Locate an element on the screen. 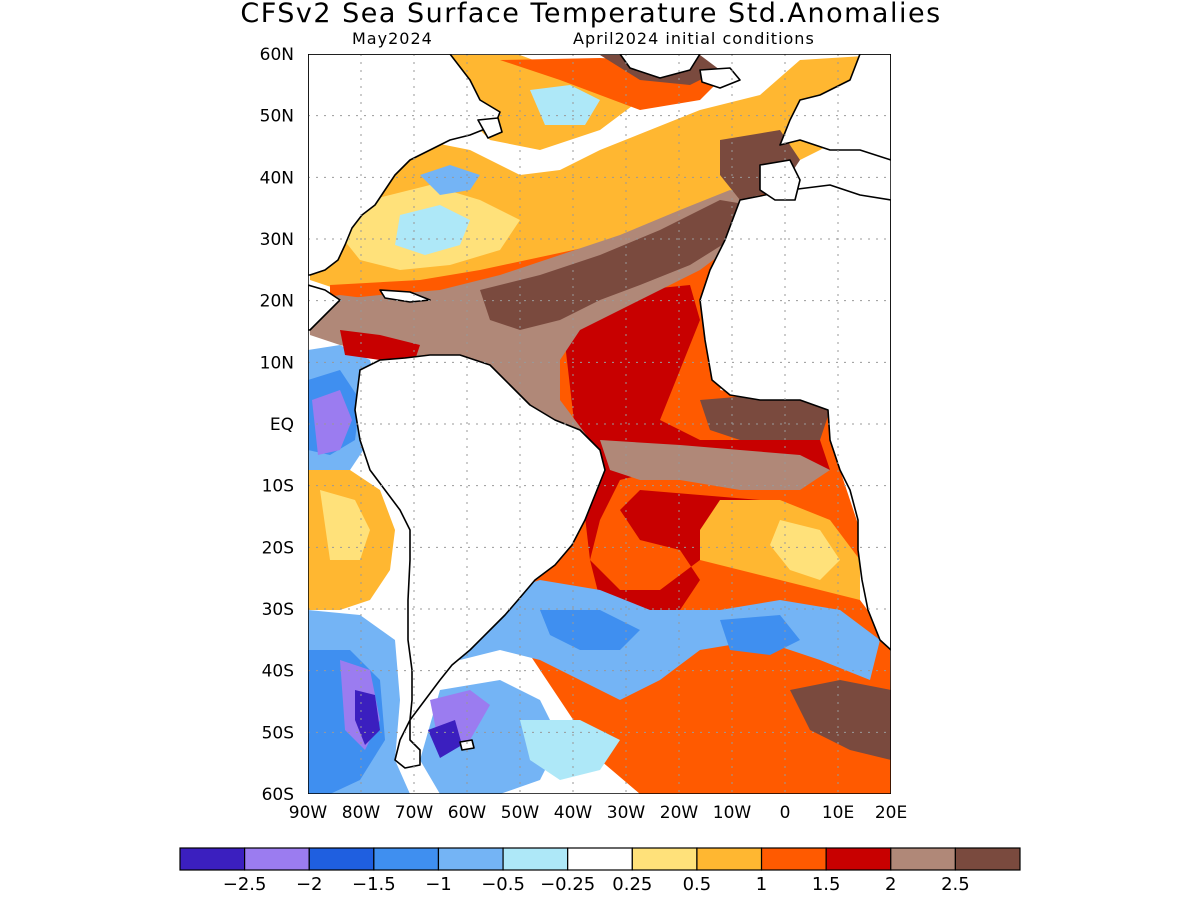 The image size is (1200, 900). longitude-tick-label: 20E is located at coordinates (891, 813).